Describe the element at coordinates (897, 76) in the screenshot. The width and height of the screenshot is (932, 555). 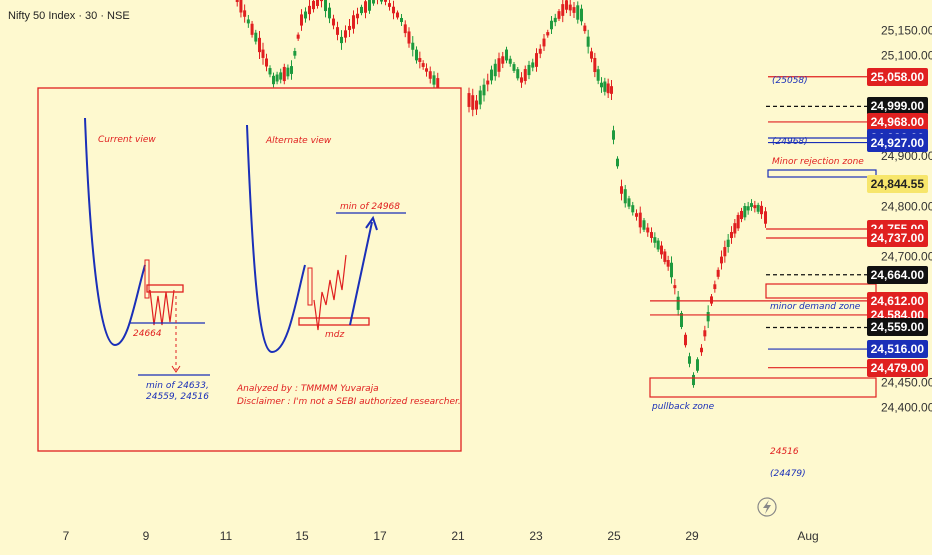
I see `price-tag: 25,058.00` at that location.